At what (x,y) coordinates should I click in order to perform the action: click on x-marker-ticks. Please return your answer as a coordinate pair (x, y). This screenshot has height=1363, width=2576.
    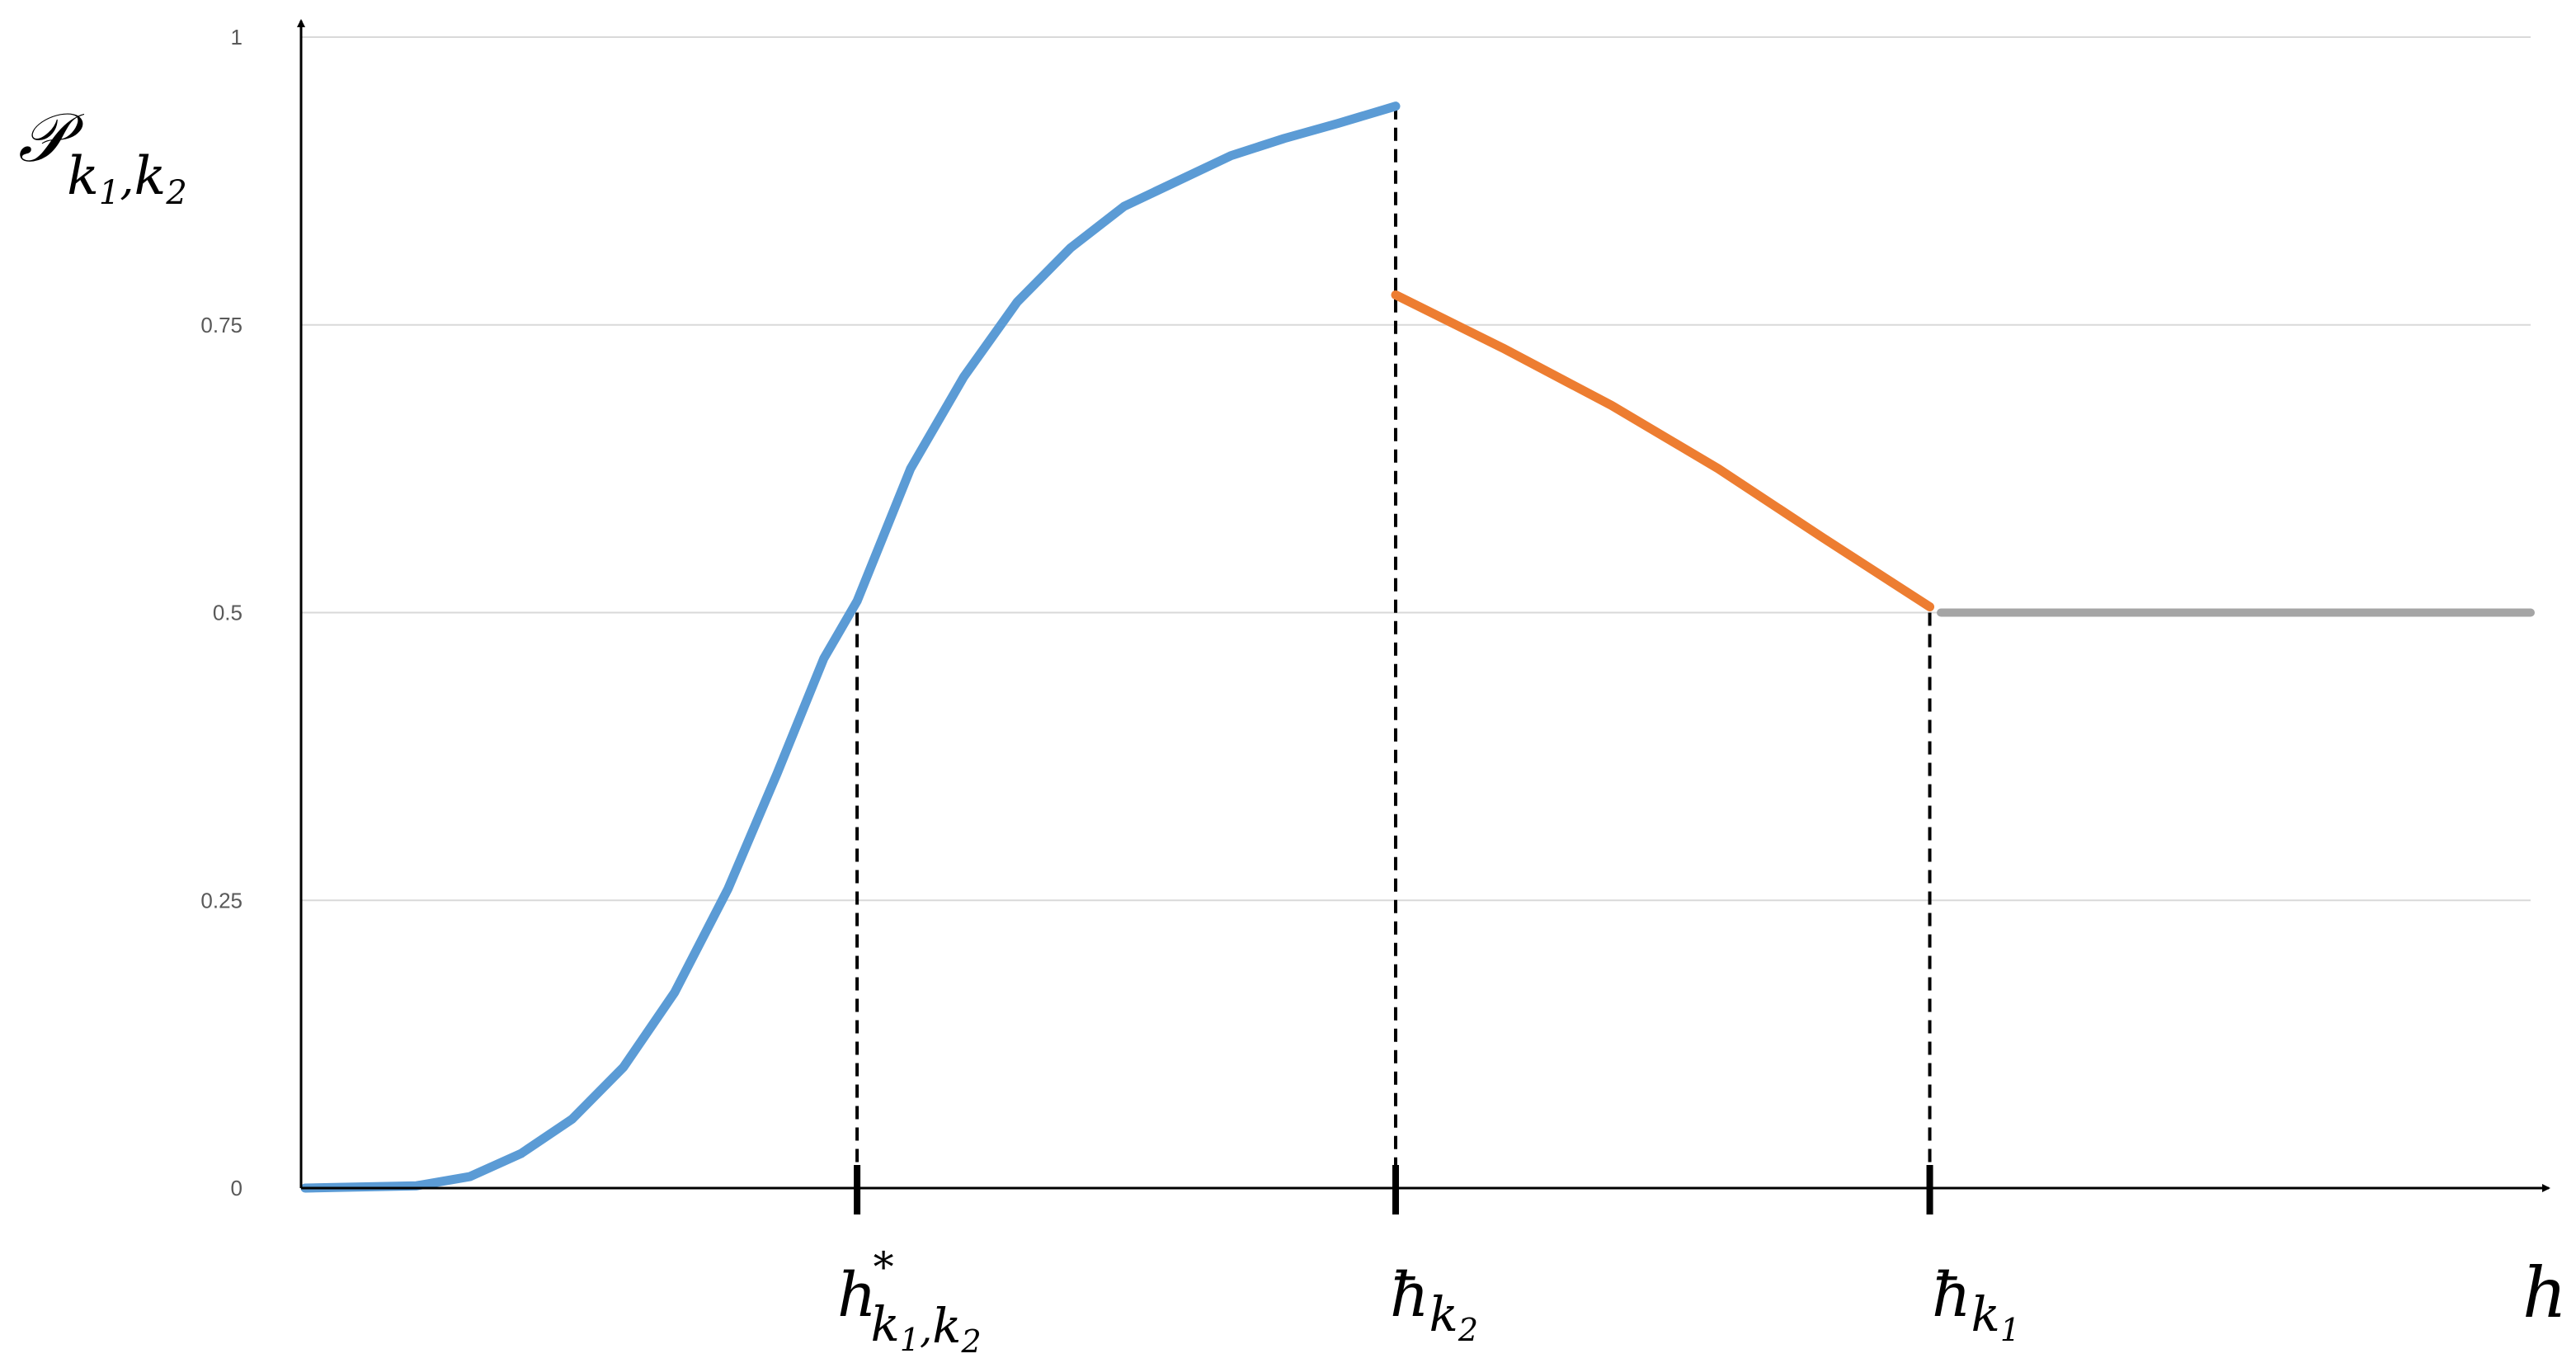
    Looking at the image, I should click on (1393, 1189).